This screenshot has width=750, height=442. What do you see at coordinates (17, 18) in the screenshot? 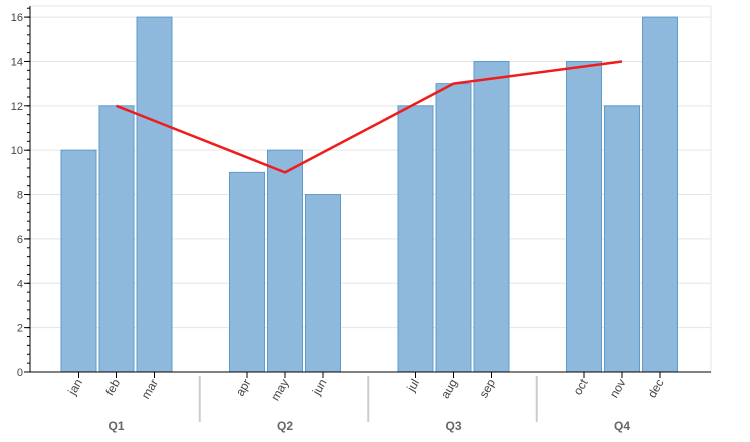
I see `y-tick-label: 16` at bounding box center [17, 18].